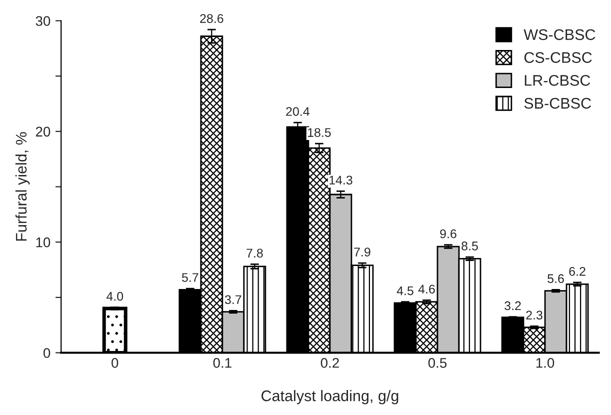 This screenshot has width=611, height=415. Describe the element at coordinates (557, 80) in the screenshot. I see `legend-label: LR-CBSC` at that location.